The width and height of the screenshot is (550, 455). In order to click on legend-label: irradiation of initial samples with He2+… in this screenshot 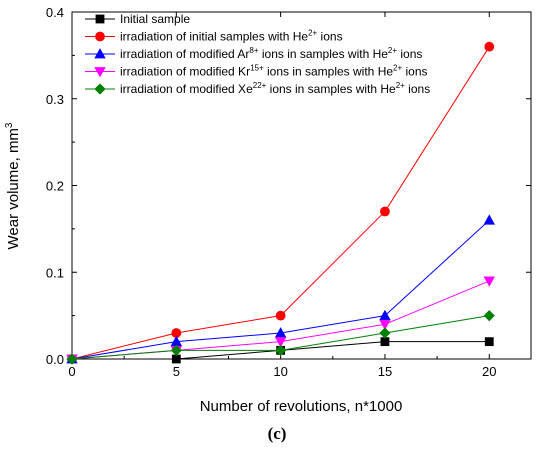, I will do `click(231, 36)`.